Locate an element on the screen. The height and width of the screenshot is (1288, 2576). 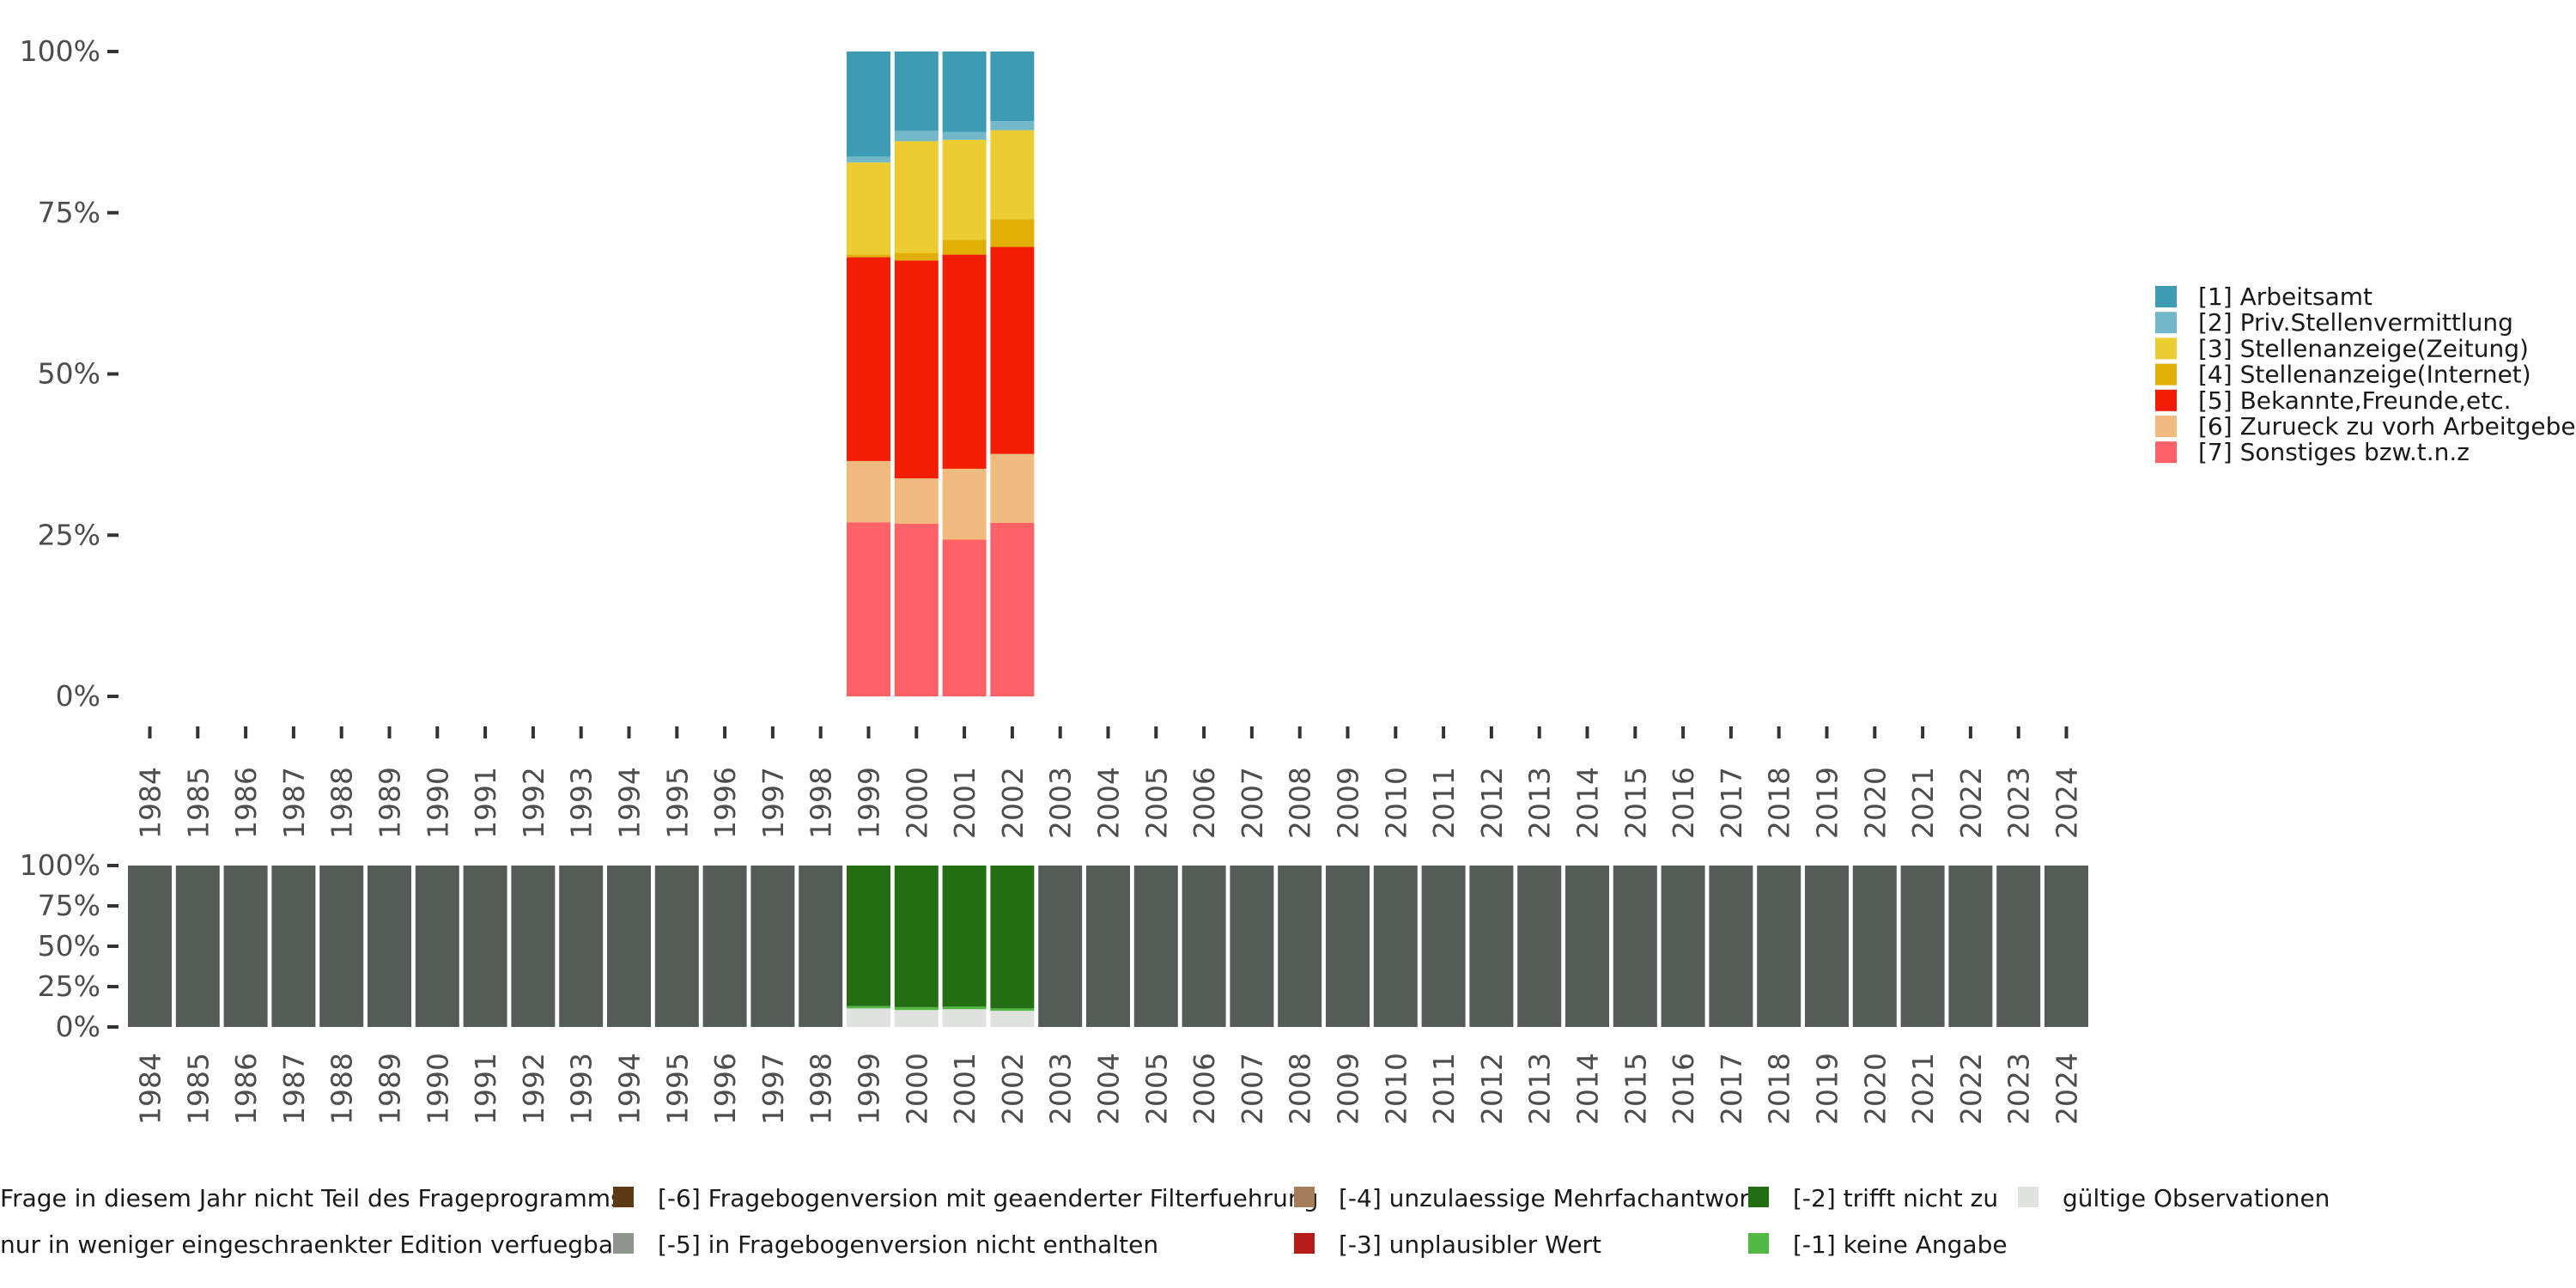
top-x-tick-label: 2011 is located at coordinates (1444, 803).